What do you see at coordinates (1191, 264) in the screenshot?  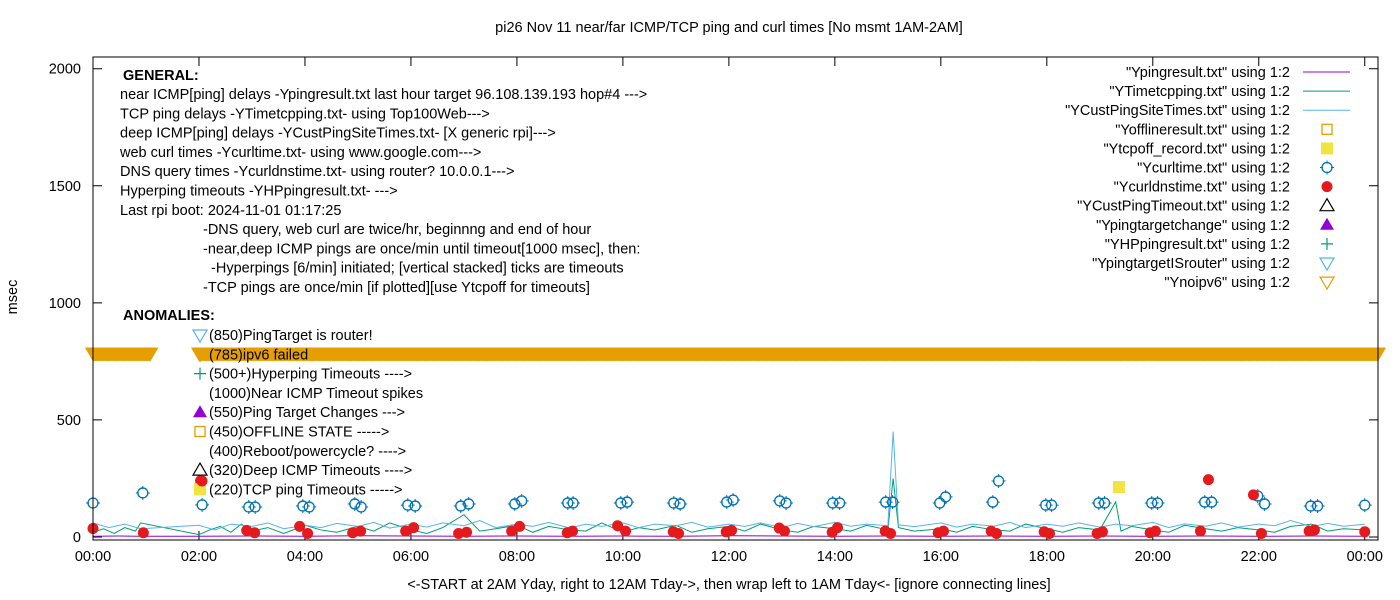 I see `legend-entry: "YpingtargetISrouter" using 1:2` at bounding box center [1191, 264].